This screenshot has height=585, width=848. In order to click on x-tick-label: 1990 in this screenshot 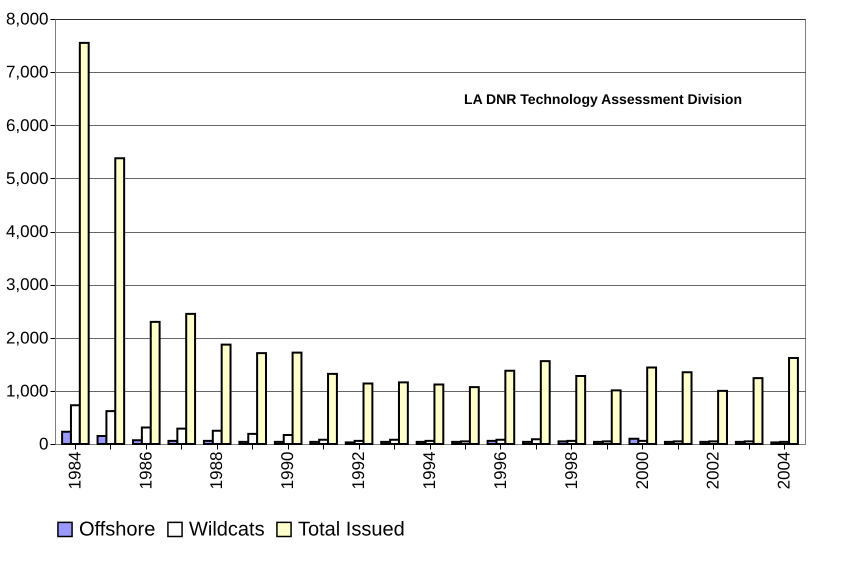, I will do `click(288, 471)`.